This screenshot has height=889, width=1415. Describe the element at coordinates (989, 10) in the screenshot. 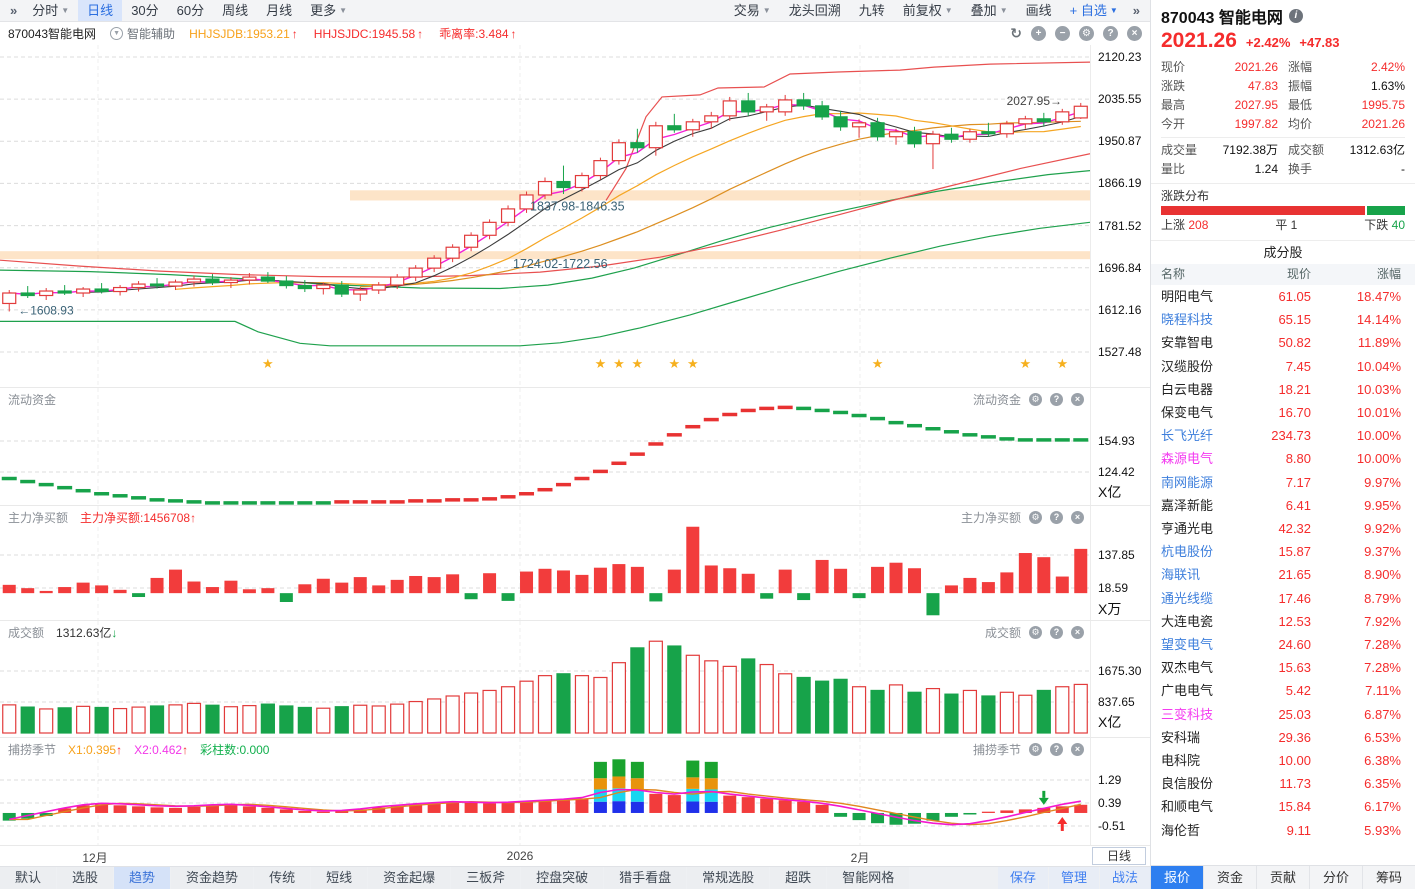

I see `tool-tab: 叠加 ▼` at that location.